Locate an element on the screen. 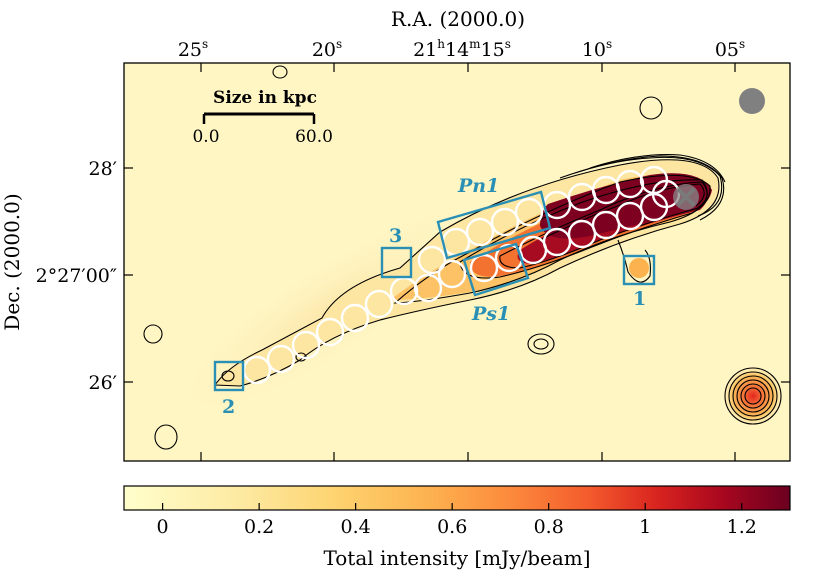  top-tick-2: 21h14m15s is located at coordinates (462, 49).